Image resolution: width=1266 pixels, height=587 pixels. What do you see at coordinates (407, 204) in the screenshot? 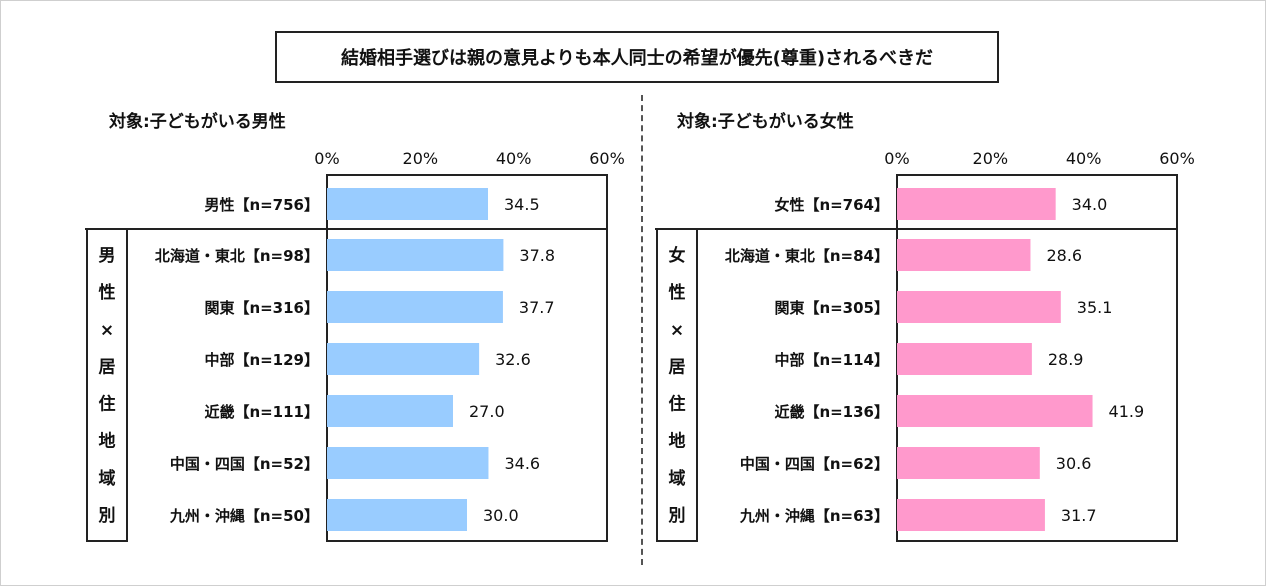
I see `male-total-bar` at bounding box center [407, 204].